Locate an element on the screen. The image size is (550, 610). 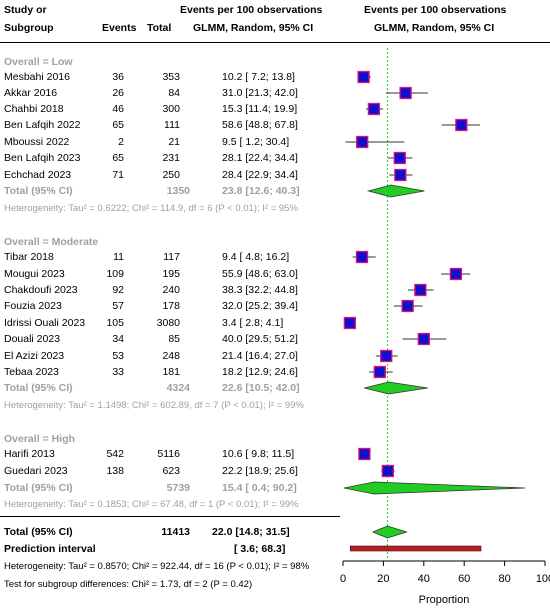
study-name: Akkar 2016 is located at coordinates (31, 93).